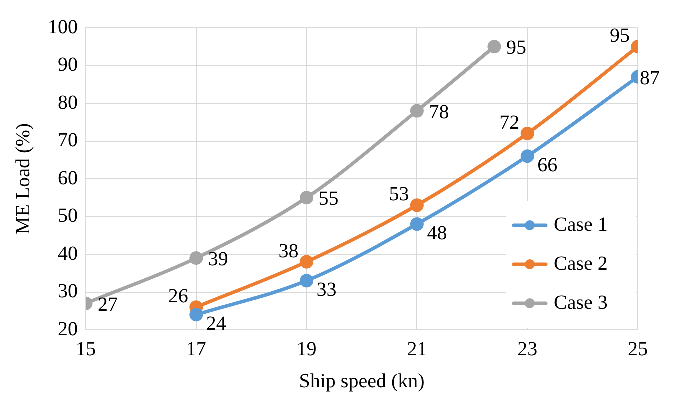 This screenshot has height=402, width=676. Describe the element at coordinates (548, 165) in the screenshot. I see `data-label: 66` at that location.